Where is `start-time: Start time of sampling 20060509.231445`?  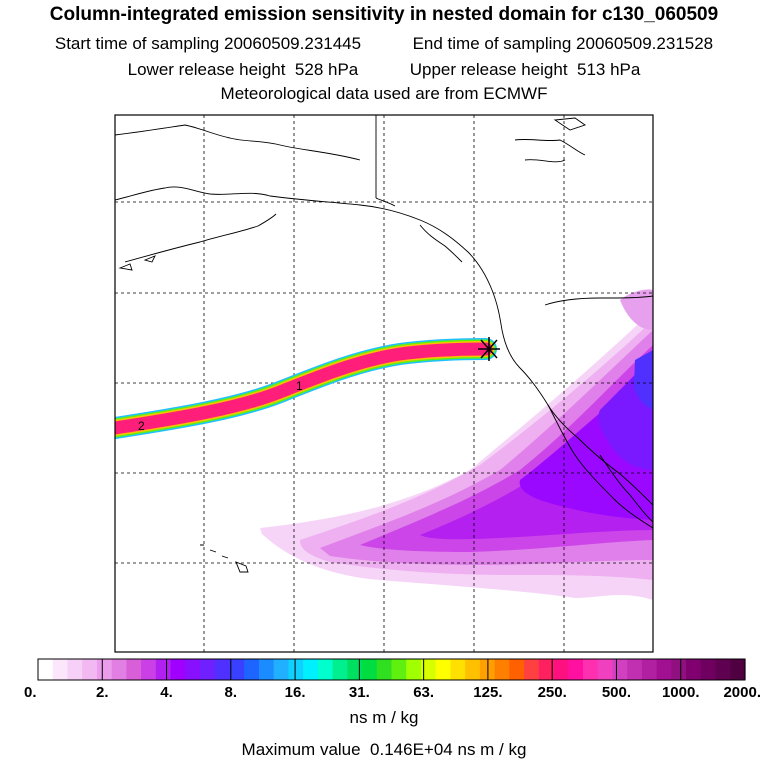 start-time: Start time of sampling 20060509.231445 is located at coordinates (208, 44).